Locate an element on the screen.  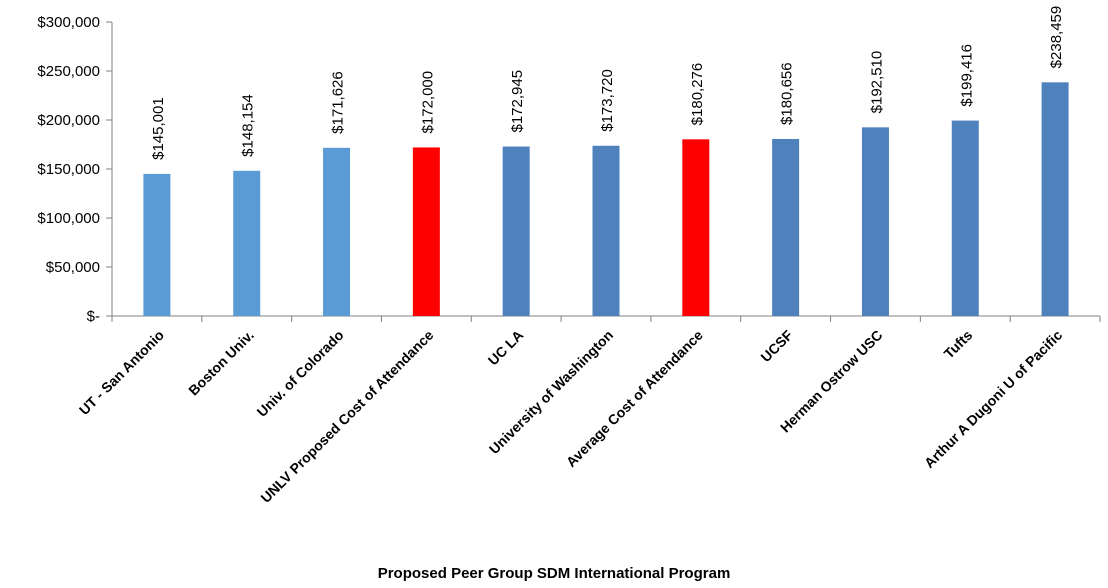
data-label: $199,416 is located at coordinates (966, 75).